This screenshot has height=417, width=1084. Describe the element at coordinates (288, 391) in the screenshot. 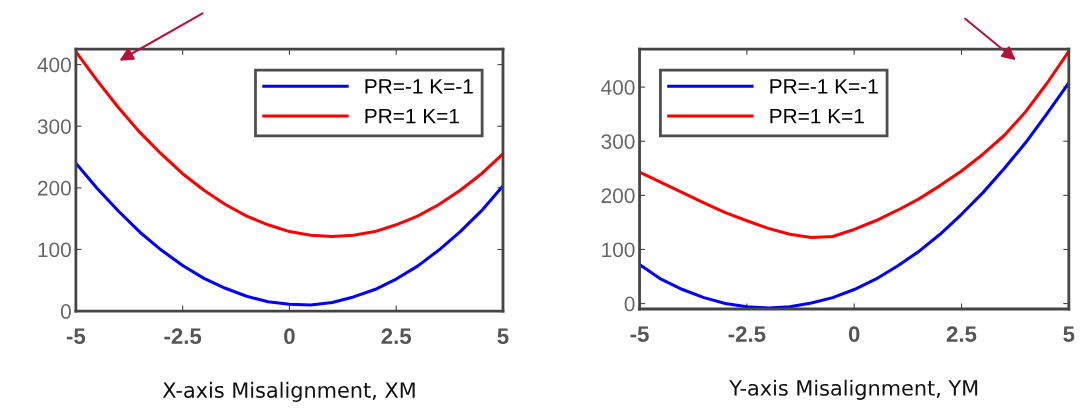

I see `x-axis-title: X-axis Misalignment, XM` at that location.